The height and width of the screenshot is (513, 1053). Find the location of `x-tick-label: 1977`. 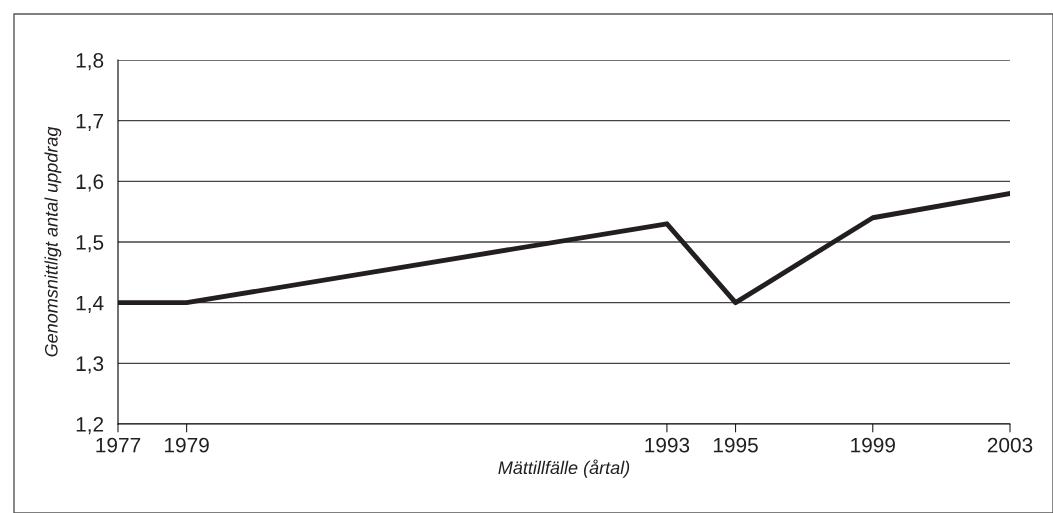

x-tick-label: 1977 is located at coordinates (118, 445).